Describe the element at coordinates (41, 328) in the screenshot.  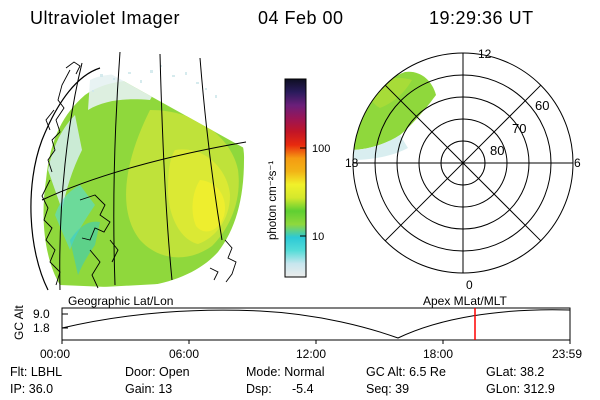
I see `altitude-tick-1-8: 1.8` at that location.